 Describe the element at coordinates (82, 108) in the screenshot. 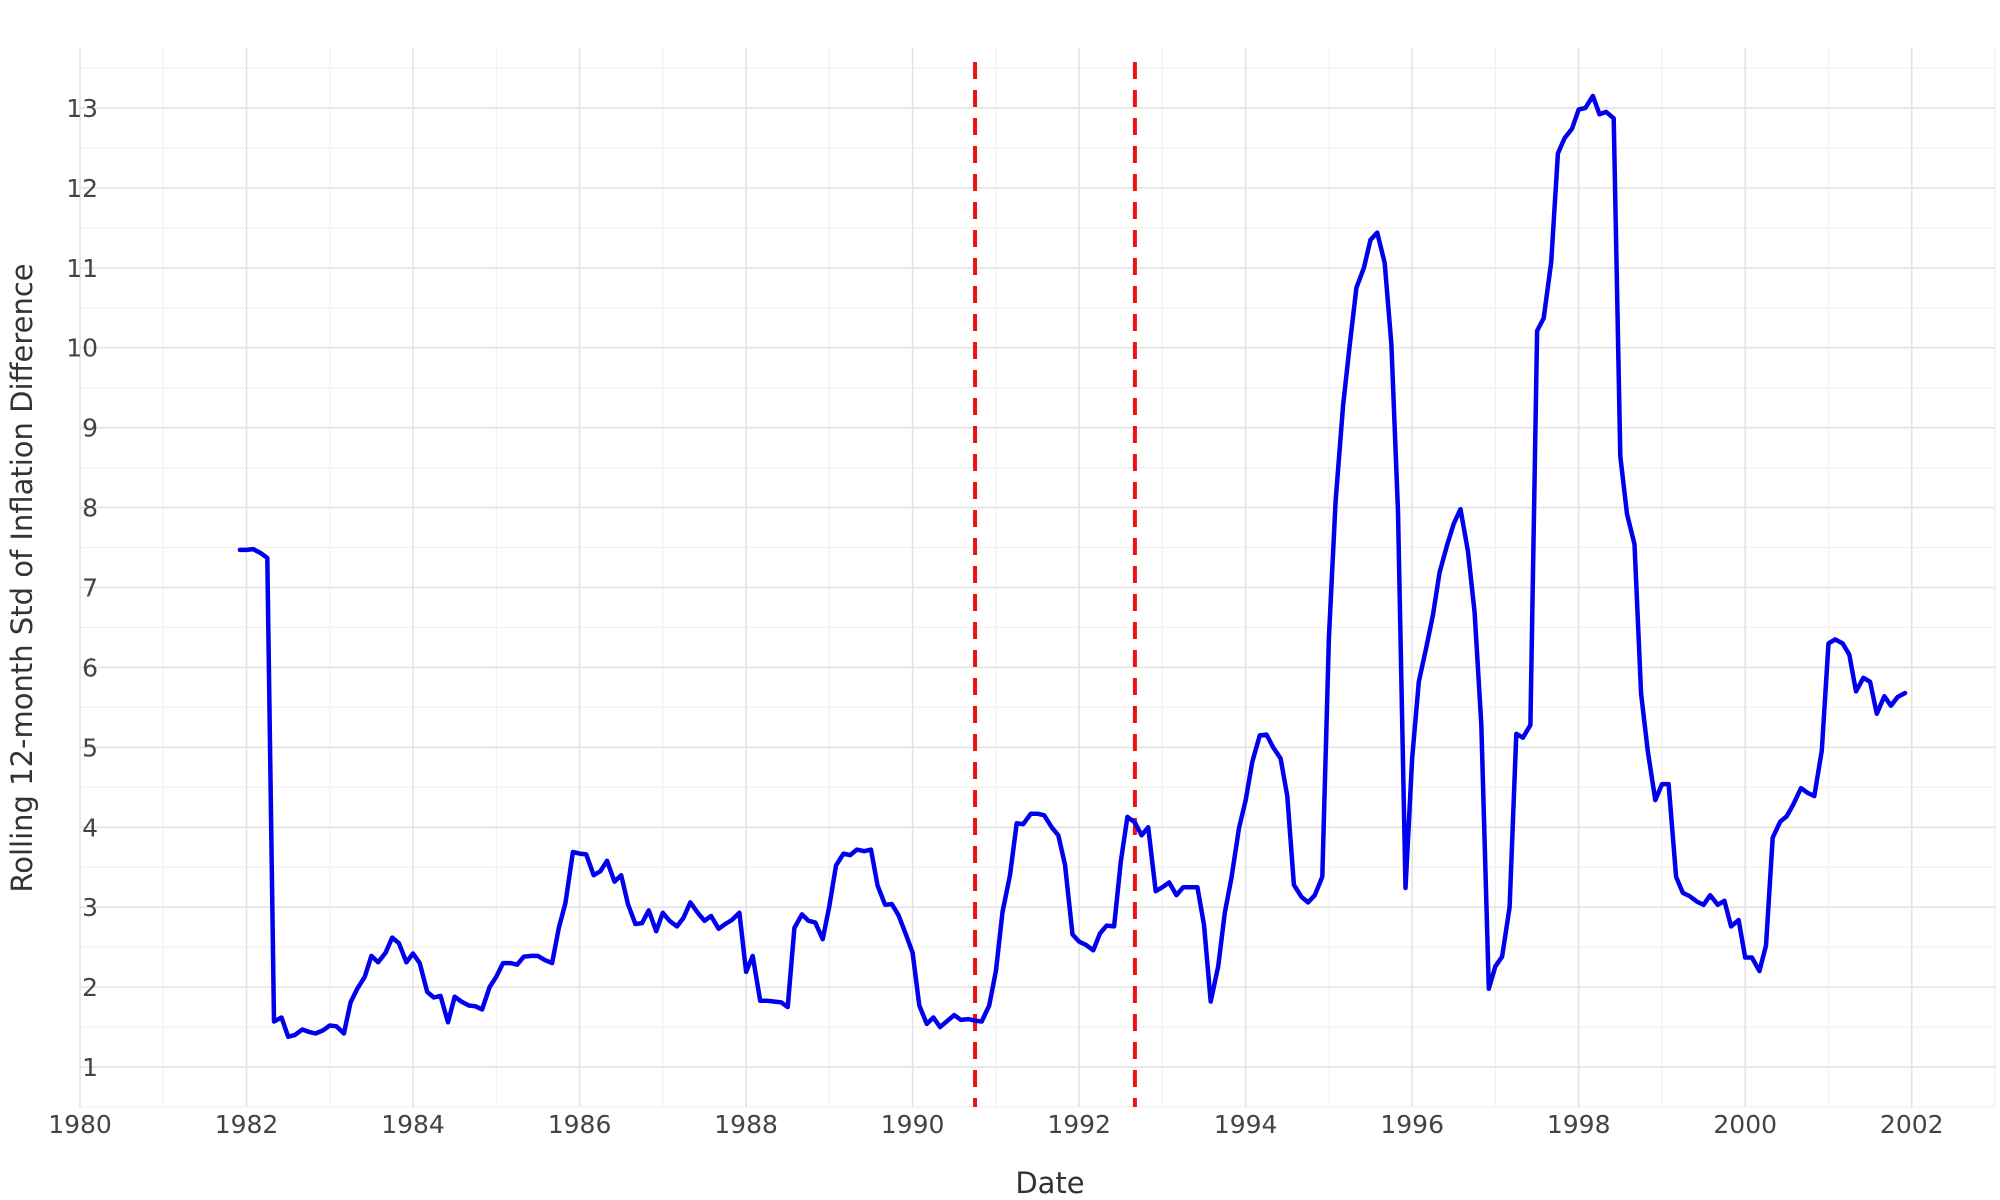

I see `y-tick-label: 13` at that location.